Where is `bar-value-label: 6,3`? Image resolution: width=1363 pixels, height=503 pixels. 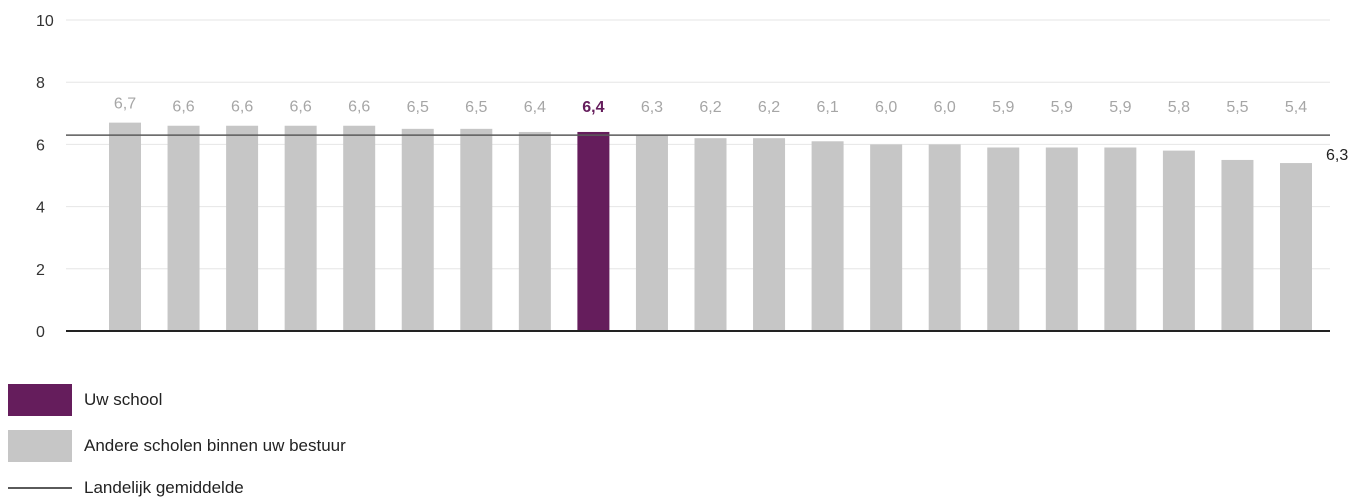
bar-value-label: 6,3 is located at coordinates (652, 107).